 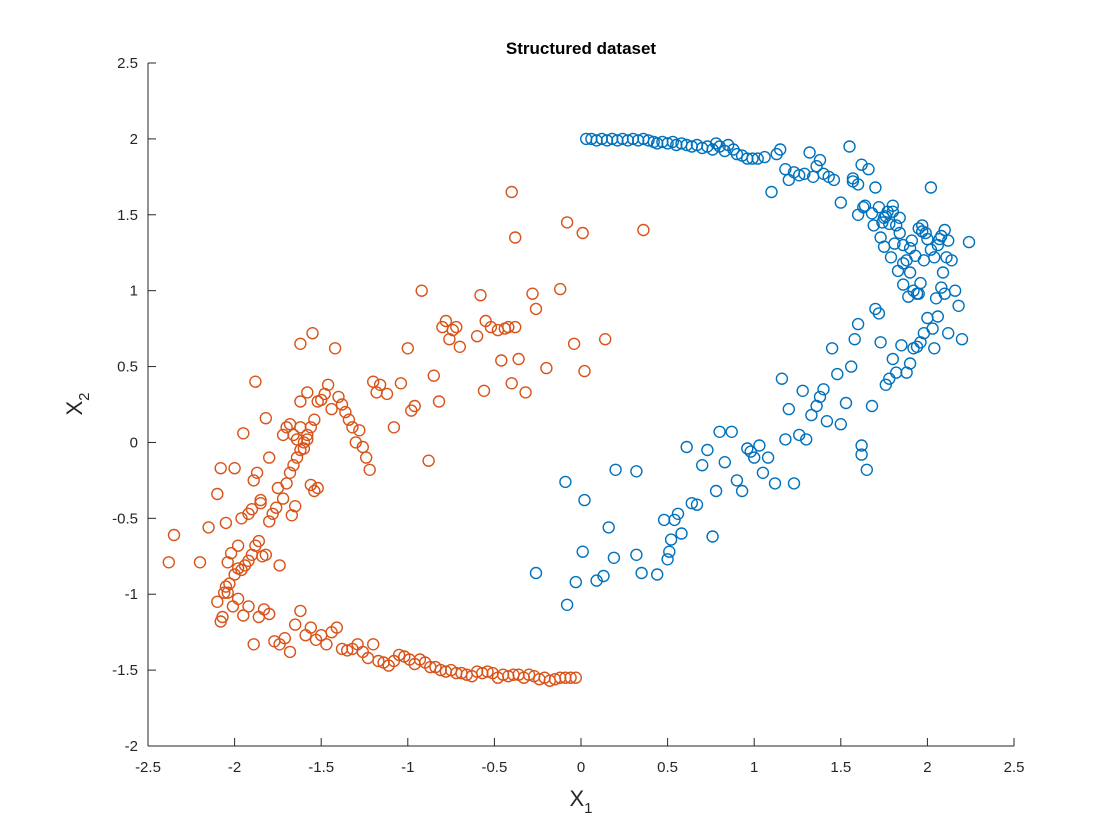 I want to click on x-tick-label: -2, so click(x=234, y=767).